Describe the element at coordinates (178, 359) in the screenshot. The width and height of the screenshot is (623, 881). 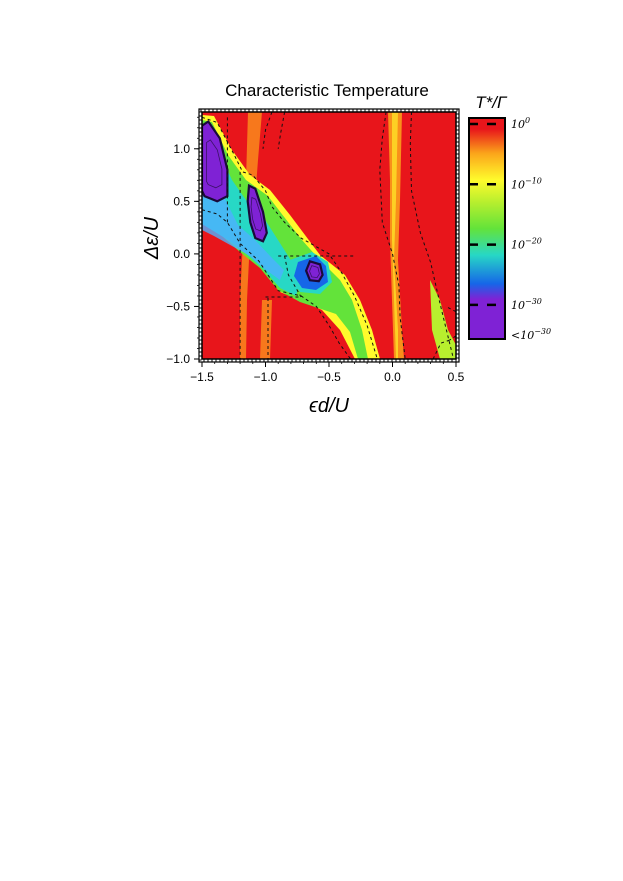
I see `y-tick-label-0: −1.0` at that location.